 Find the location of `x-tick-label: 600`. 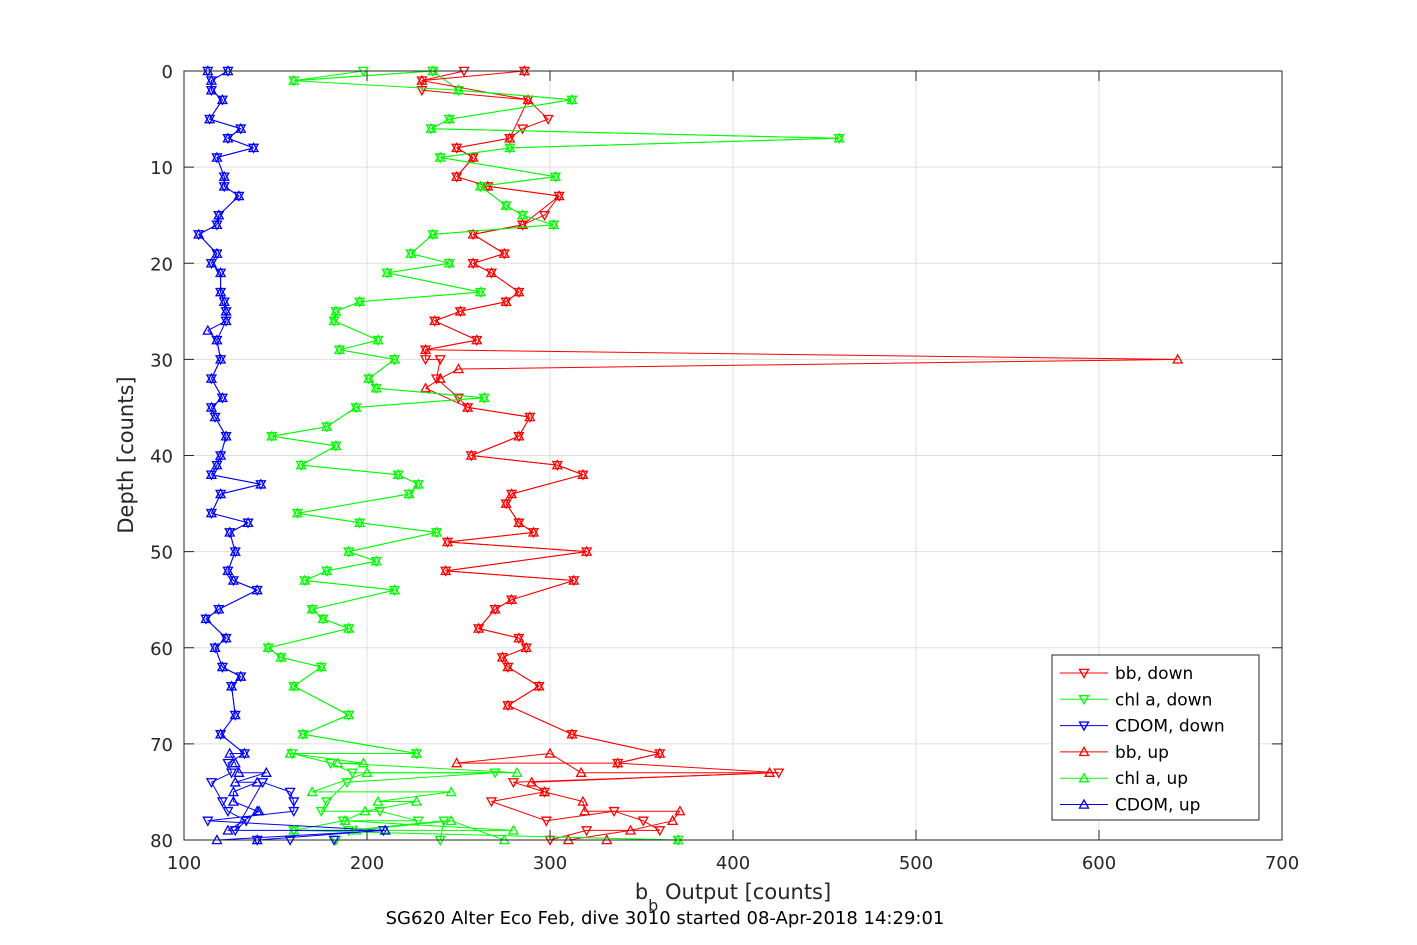

x-tick-label: 600 is located at coordinates (1099, 863).